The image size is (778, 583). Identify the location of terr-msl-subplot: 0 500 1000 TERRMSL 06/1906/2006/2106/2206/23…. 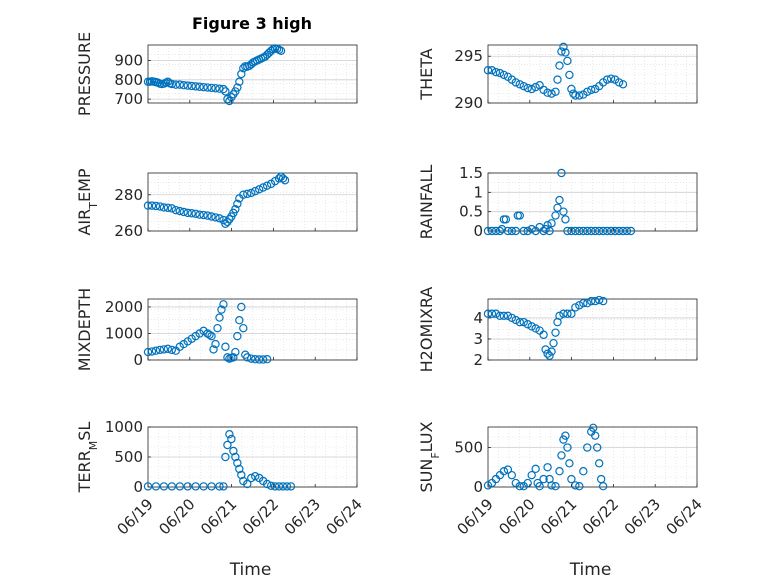
(220, 499).